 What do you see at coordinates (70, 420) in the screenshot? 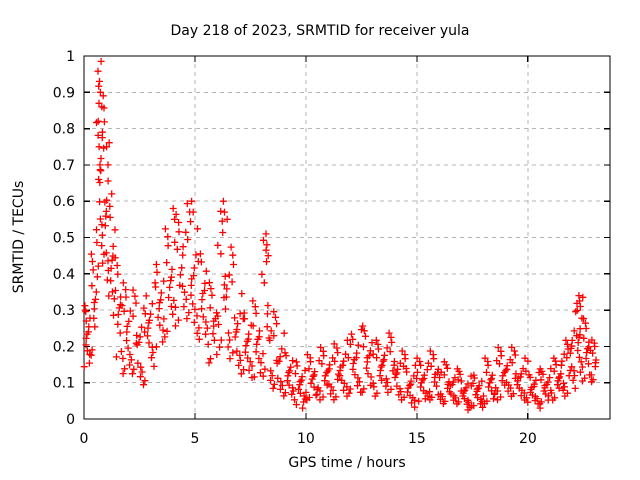
I see `y-tick-label: 0` at bounding box center [70, 420].